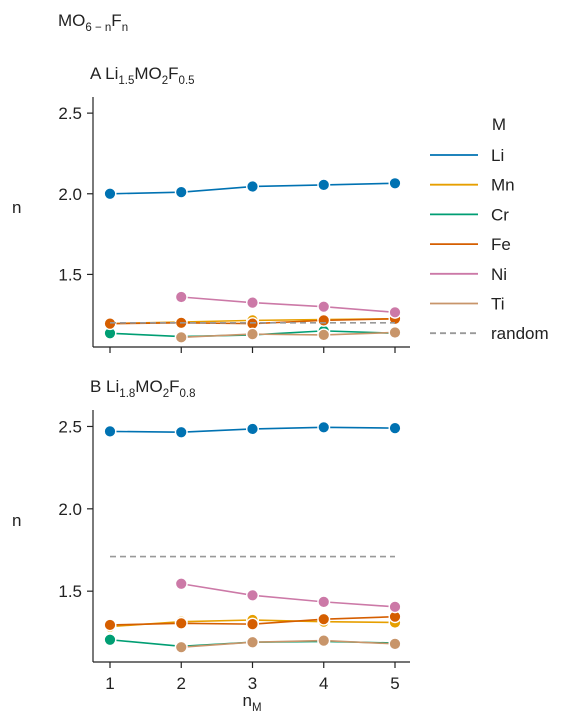 The width and height of the screenshot is (567, 716). What do you see at coordinates (501, 244) in the screenshot?
I see `legend-label-fe: Fe` at bounding box center [501, 244].